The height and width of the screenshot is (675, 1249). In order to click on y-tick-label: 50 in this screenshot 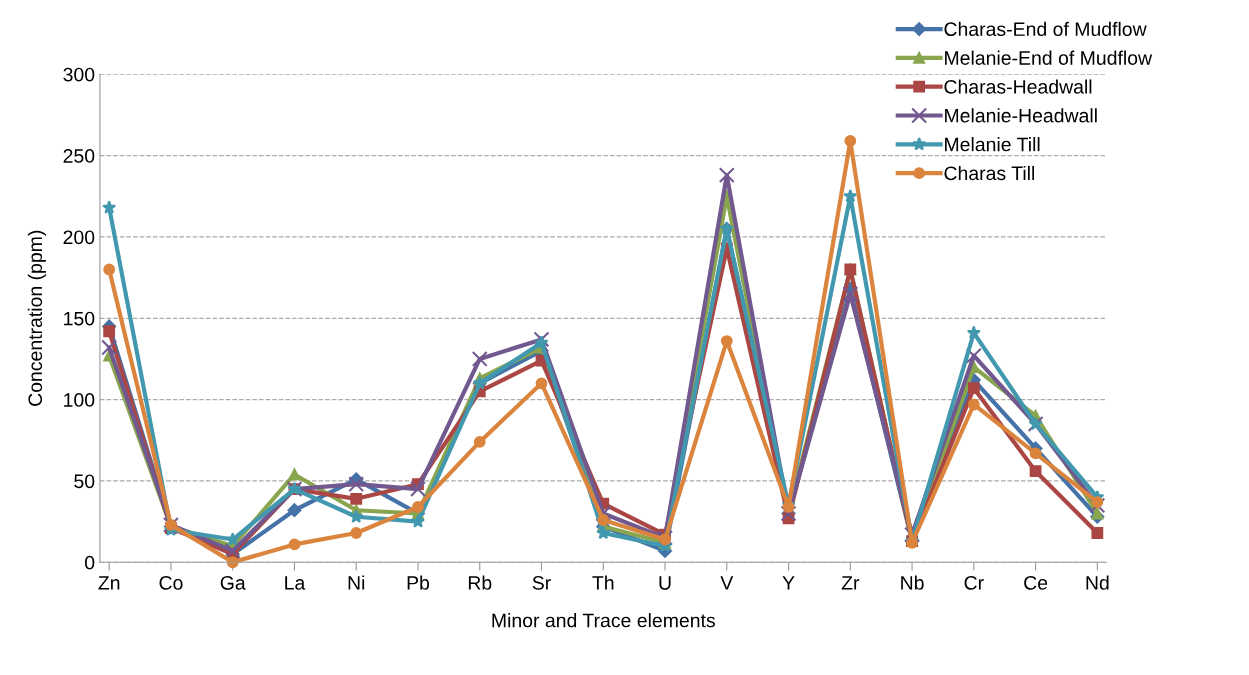, I will do `click(84, 481)`.